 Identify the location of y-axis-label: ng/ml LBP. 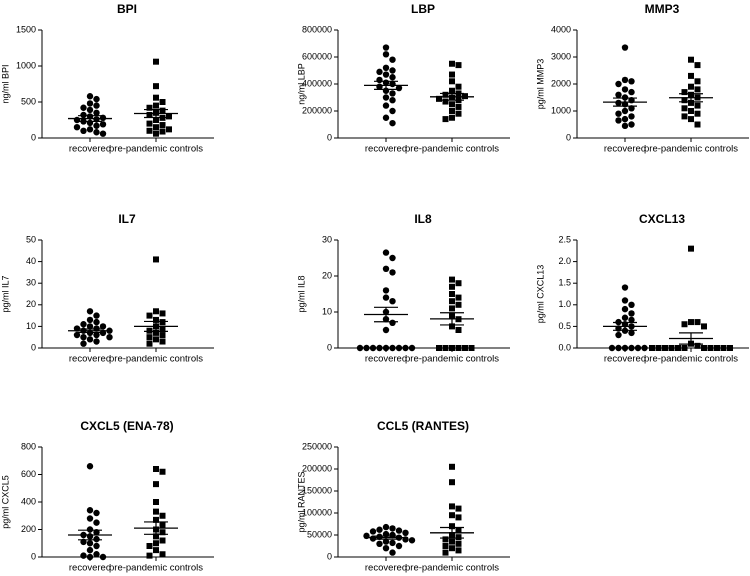
(301, 84).